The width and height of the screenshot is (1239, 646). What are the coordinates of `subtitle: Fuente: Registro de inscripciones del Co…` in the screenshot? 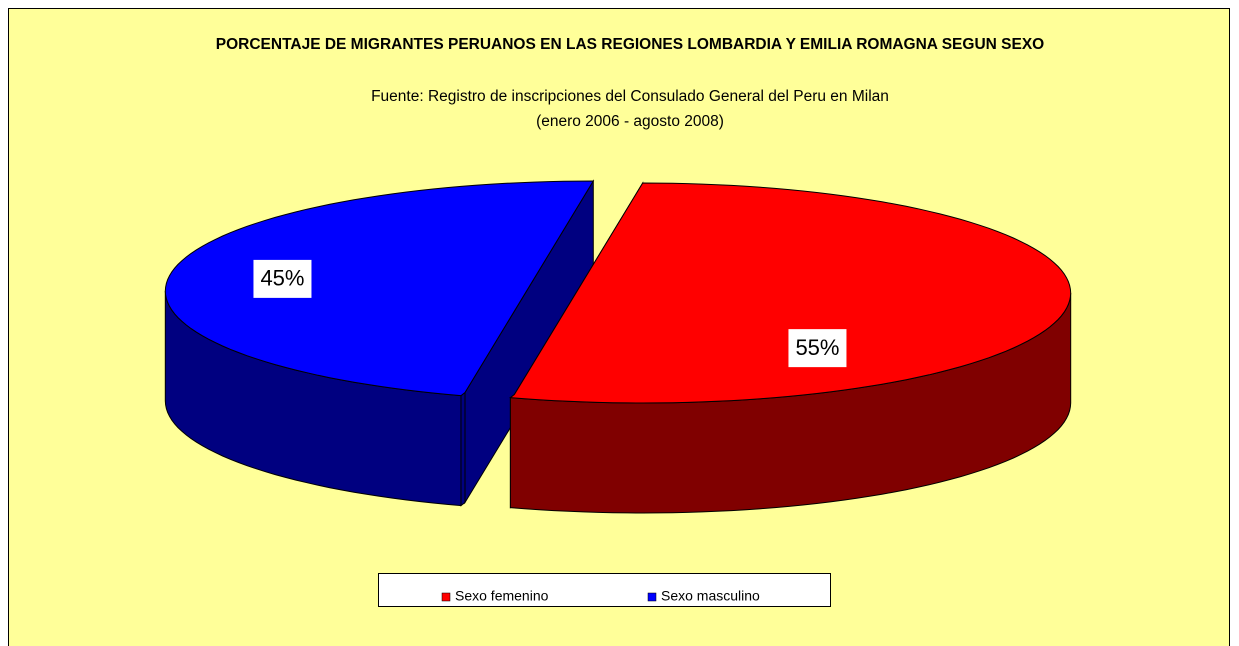 It's located at (630, 96).